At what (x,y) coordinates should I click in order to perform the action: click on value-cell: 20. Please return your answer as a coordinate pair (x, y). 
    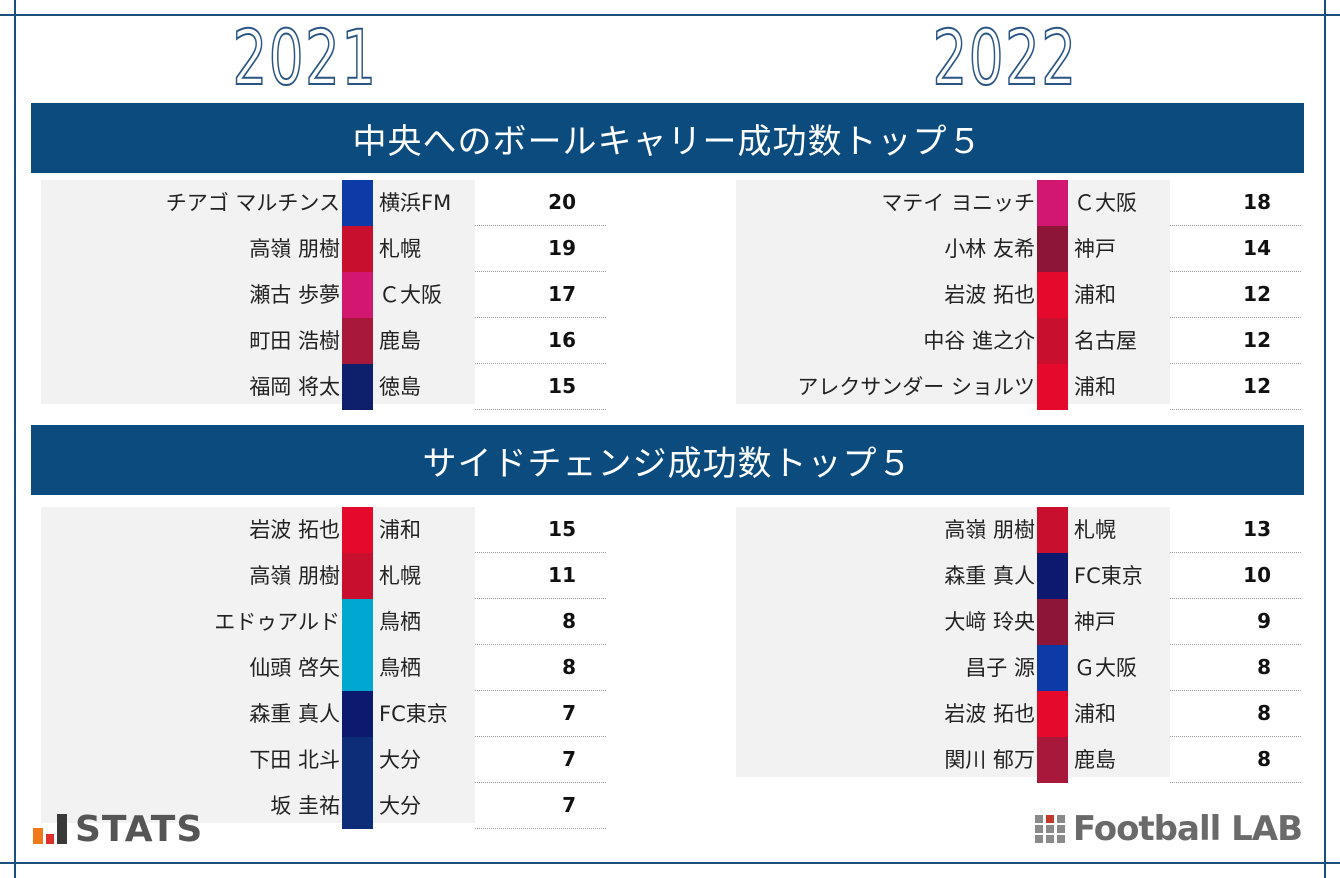
    Looking at the image, I should click on (540, 203).